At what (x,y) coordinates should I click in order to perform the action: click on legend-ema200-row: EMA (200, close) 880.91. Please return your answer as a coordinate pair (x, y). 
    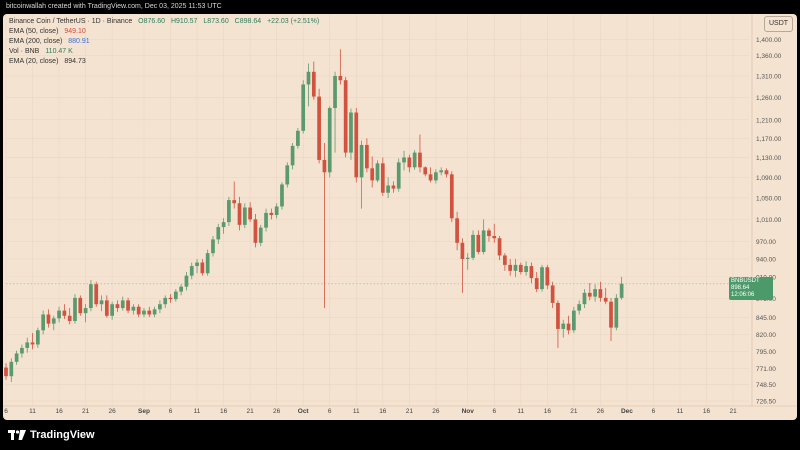
    Looking at the image, I should click on (166, 42).